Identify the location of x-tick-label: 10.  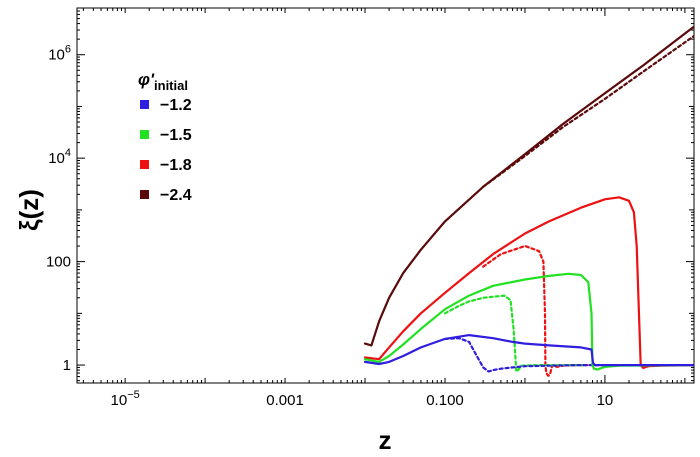
(605, 400).